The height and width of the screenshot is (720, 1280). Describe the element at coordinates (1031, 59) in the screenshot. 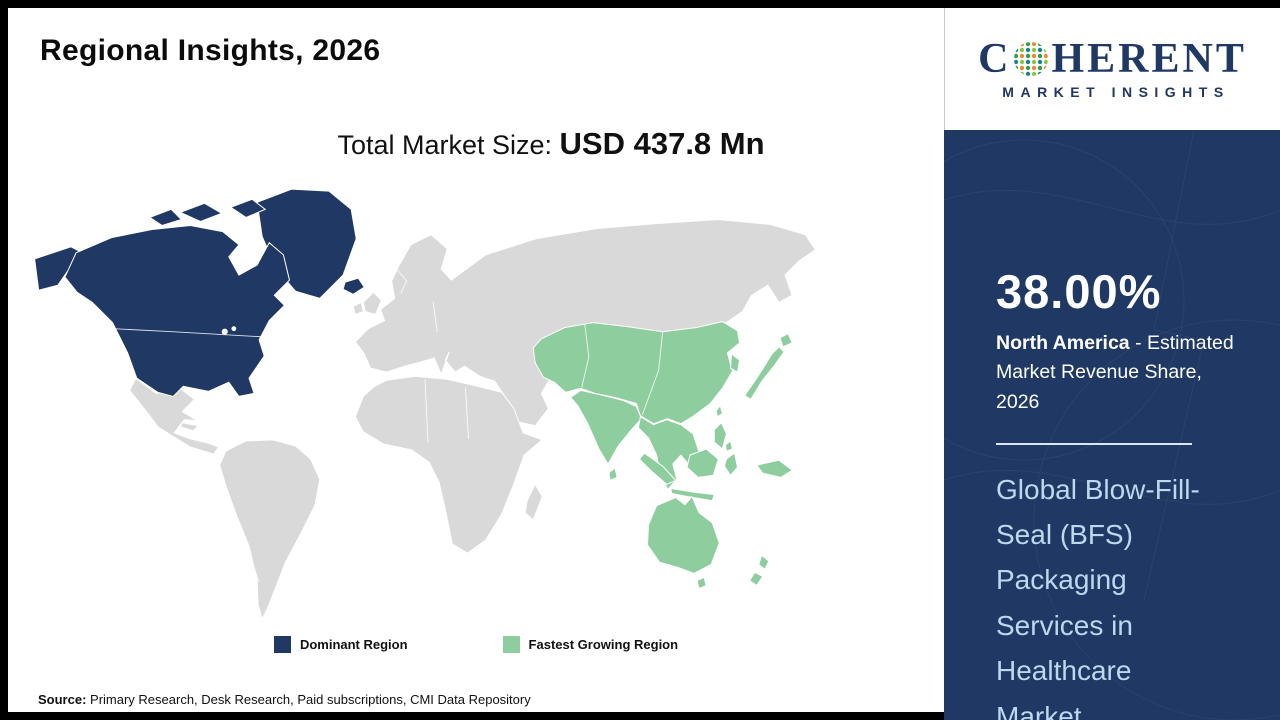

I see `globe-icon` at that location.